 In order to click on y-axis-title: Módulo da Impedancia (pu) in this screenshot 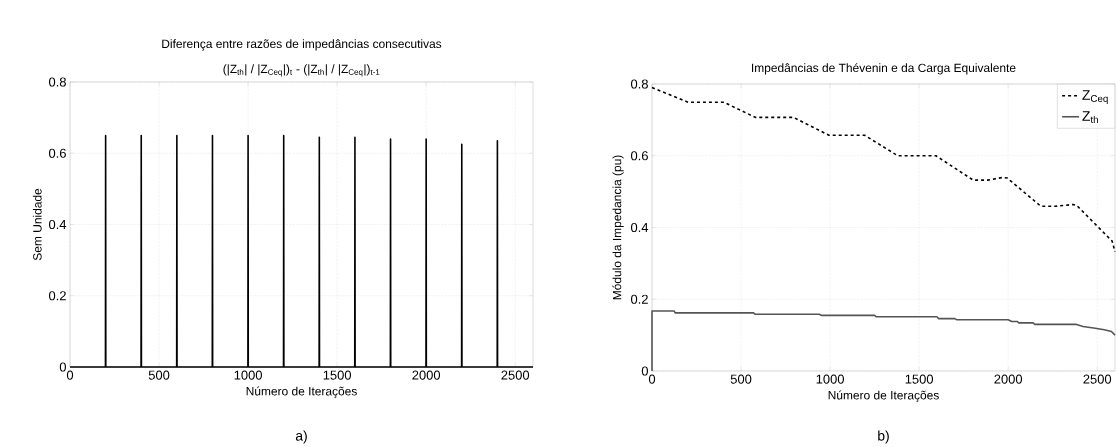, I will do `click(618, 227)`.